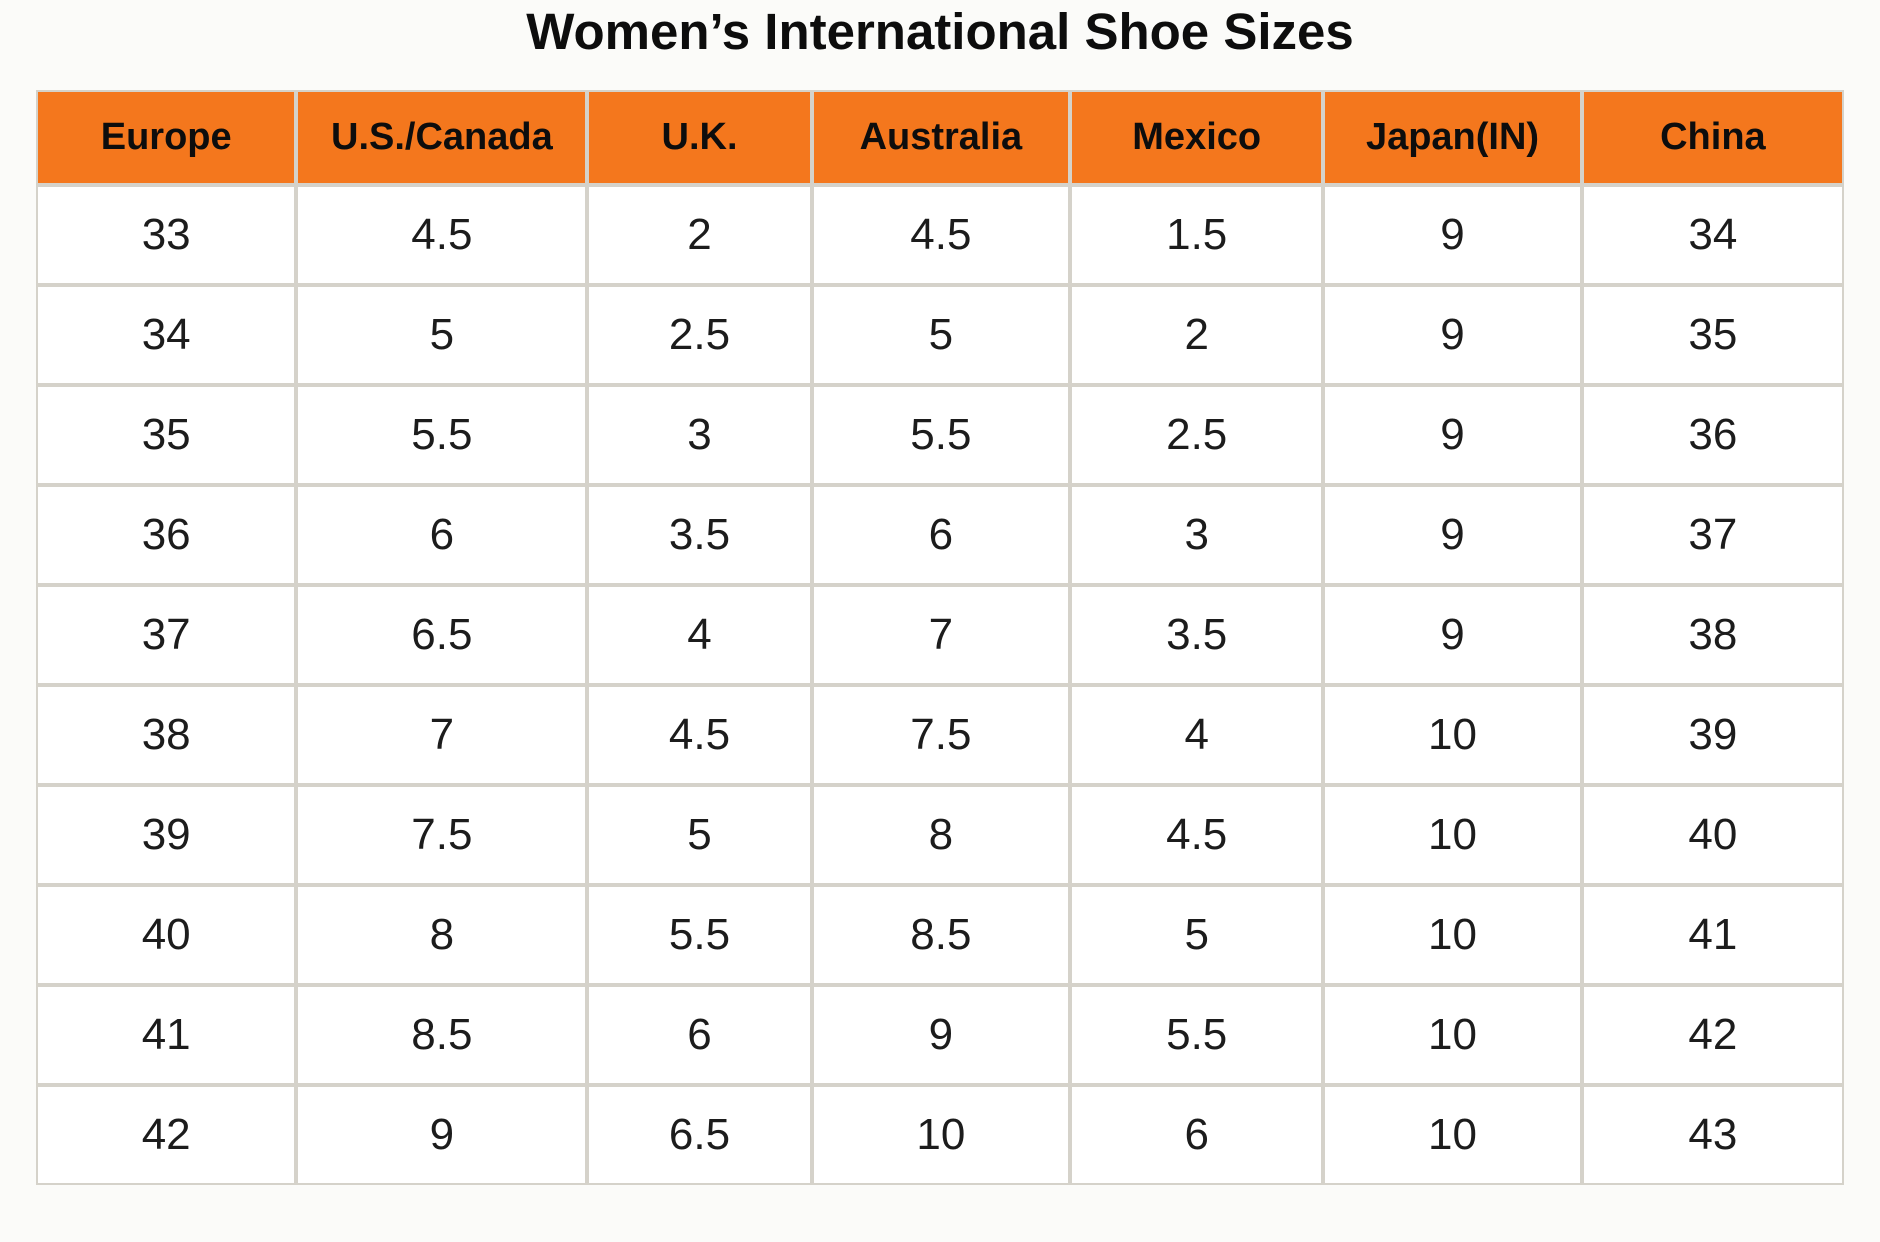 The width and height of the screenshot is (1880, 1242). I want to click on cell-australia: 5.5, so click(941, 435).